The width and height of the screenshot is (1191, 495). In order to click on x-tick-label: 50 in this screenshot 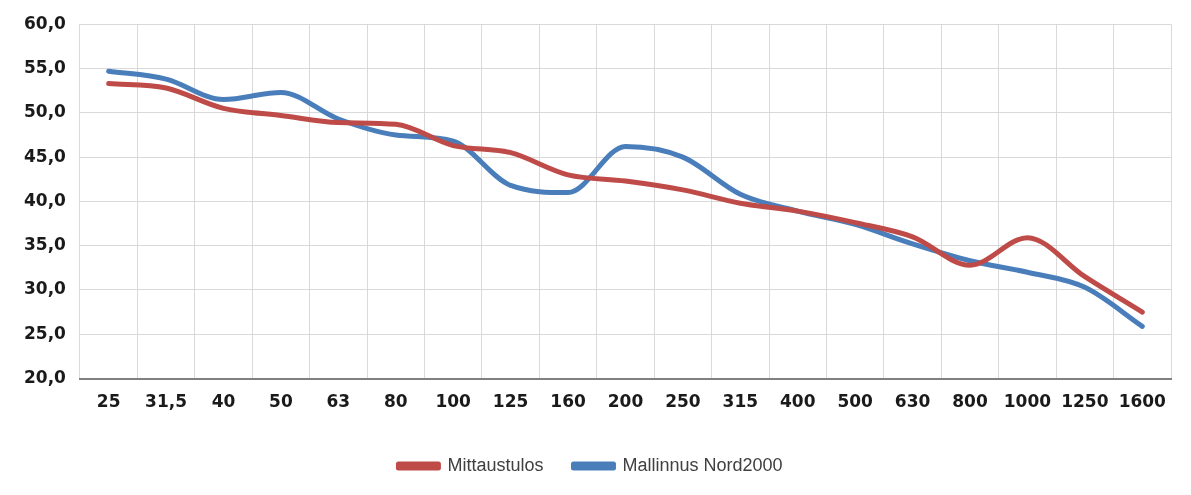, I will do `click(281, 401)`.